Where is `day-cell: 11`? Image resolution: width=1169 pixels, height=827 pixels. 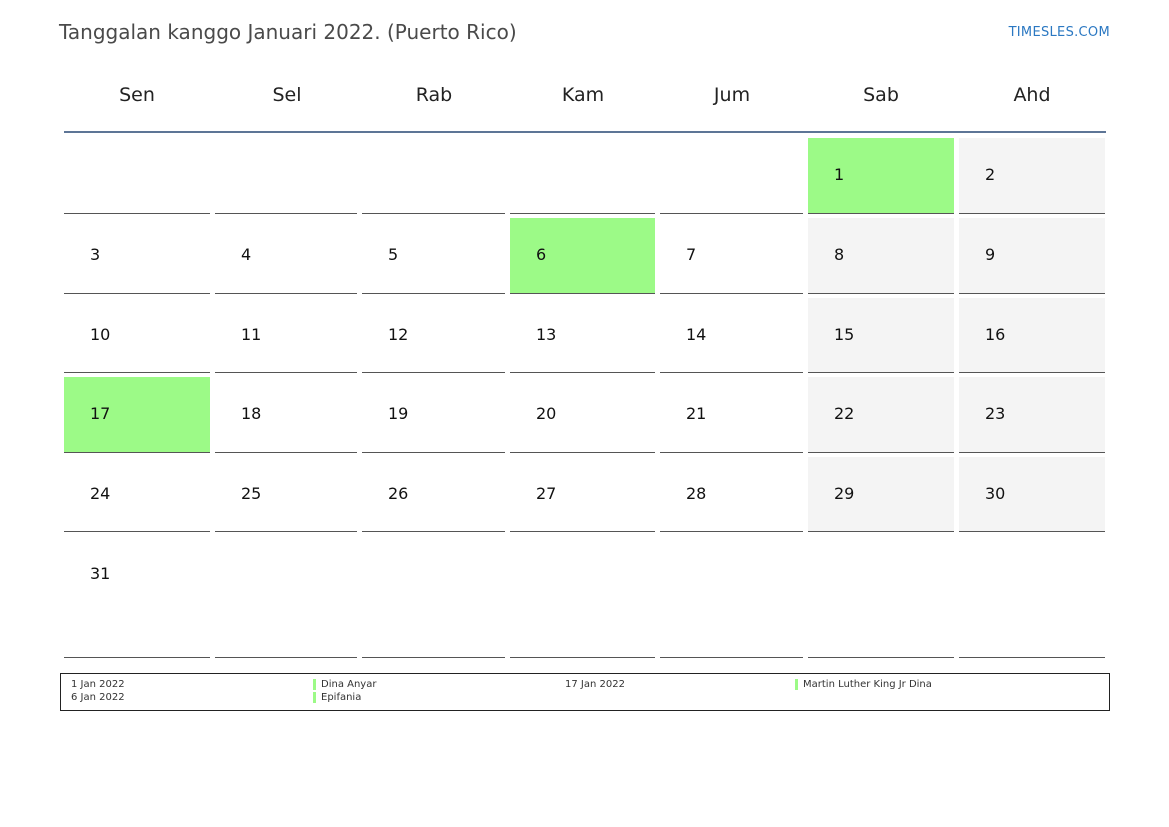 day-cell: 11 is located at coordinates (286, 335).